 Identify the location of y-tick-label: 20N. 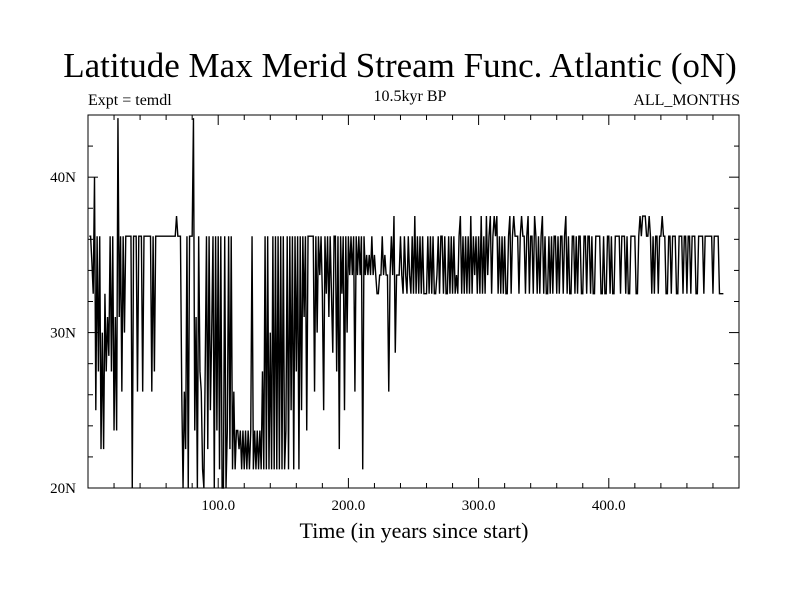
(63, 489).